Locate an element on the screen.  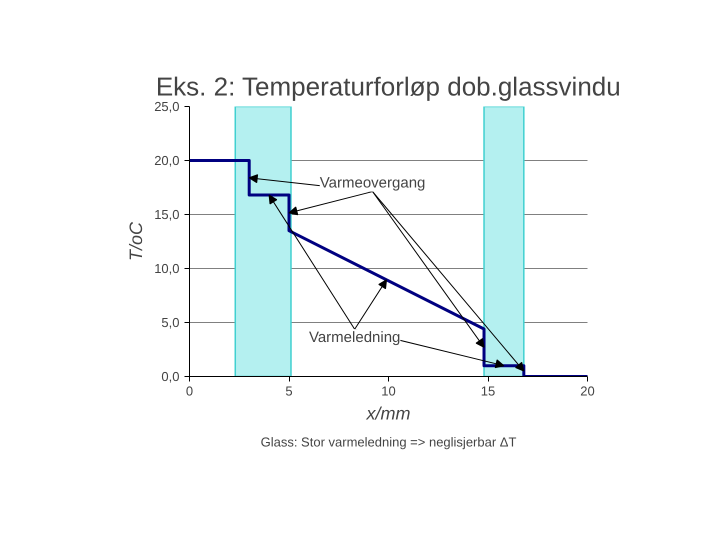
y-tick-label: 25,0 is located at coordinates (167, 106).